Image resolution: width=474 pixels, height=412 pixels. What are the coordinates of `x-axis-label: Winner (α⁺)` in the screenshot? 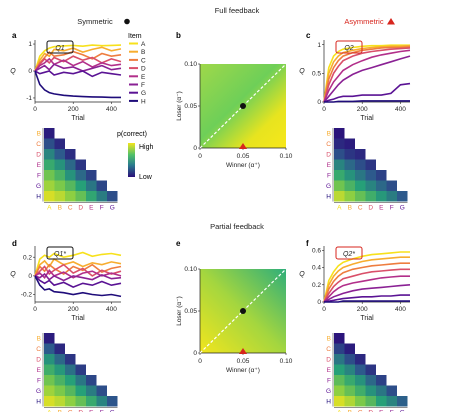 It's located at (243, 370).